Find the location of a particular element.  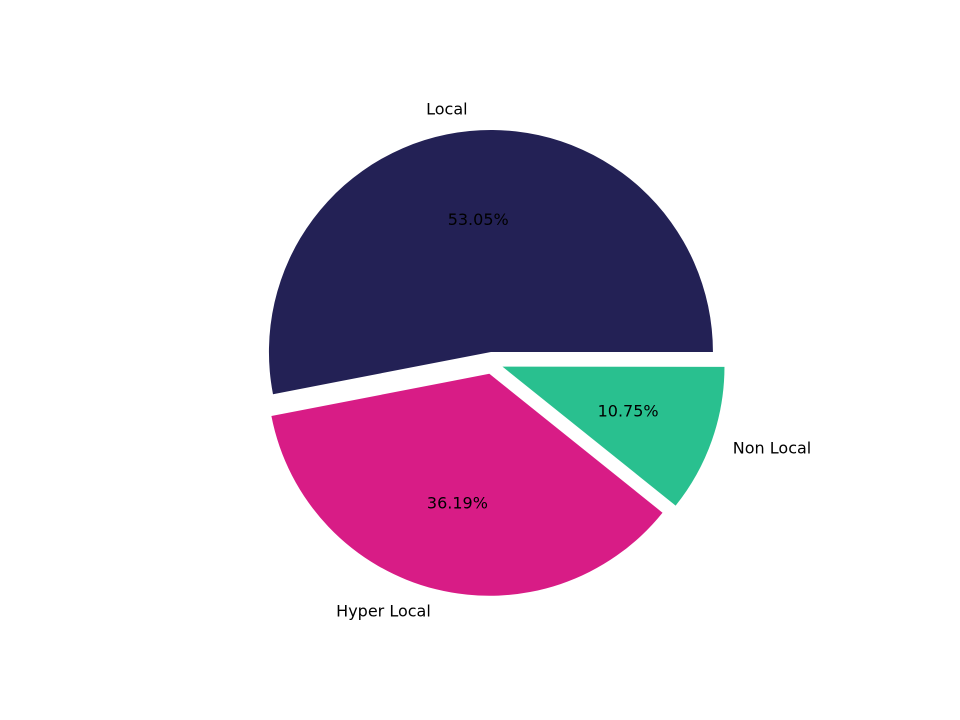

pie-slice-non-local is located at coordinates (613, 436).